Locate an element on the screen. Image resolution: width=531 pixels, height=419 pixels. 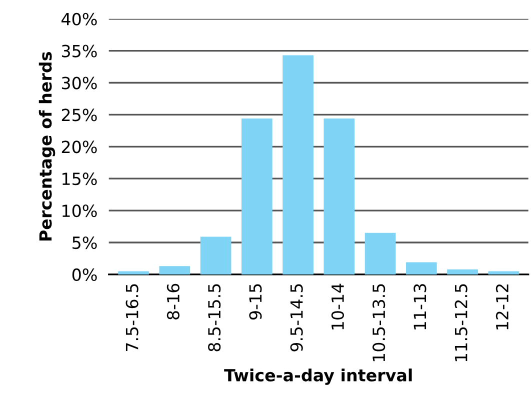
y-tick-label: 10% is located at coordinates (79, 211).